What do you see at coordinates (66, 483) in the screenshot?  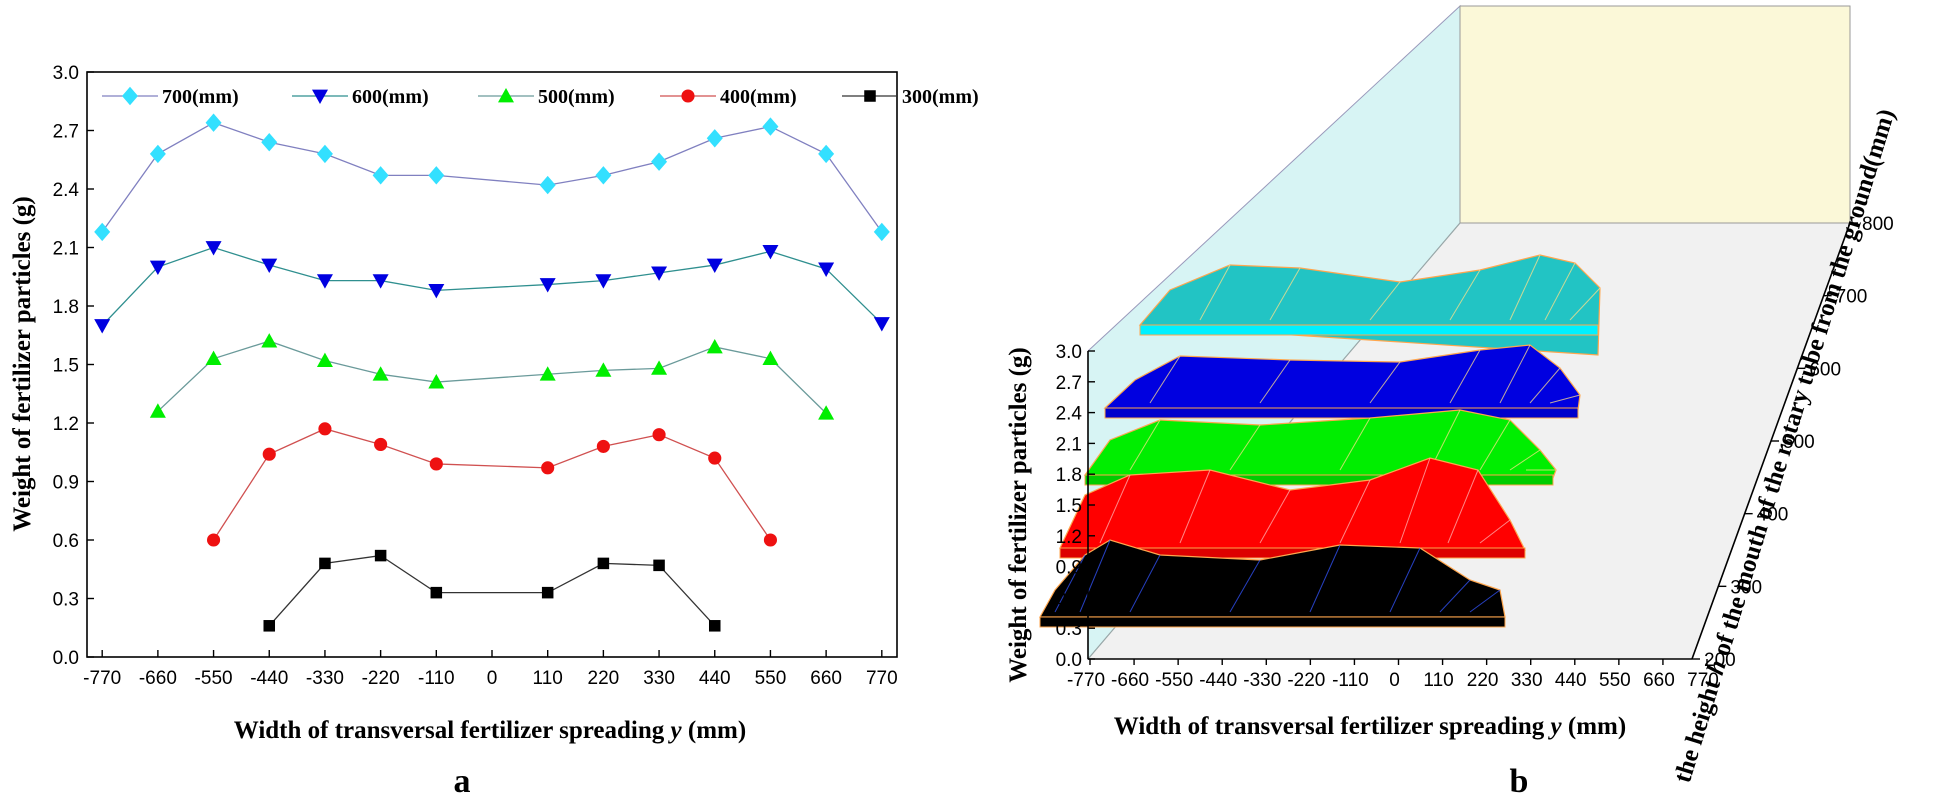 I see `y-tick-label: 0.9` at bounding box center [66, 483].